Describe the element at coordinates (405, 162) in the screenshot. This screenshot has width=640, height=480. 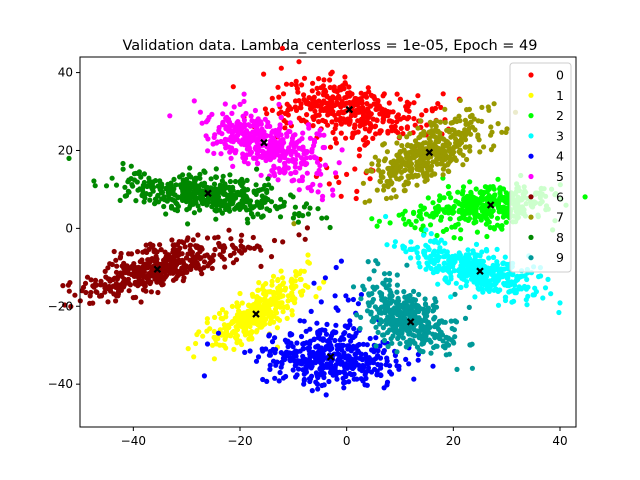
I see `series-7-points` at that location.